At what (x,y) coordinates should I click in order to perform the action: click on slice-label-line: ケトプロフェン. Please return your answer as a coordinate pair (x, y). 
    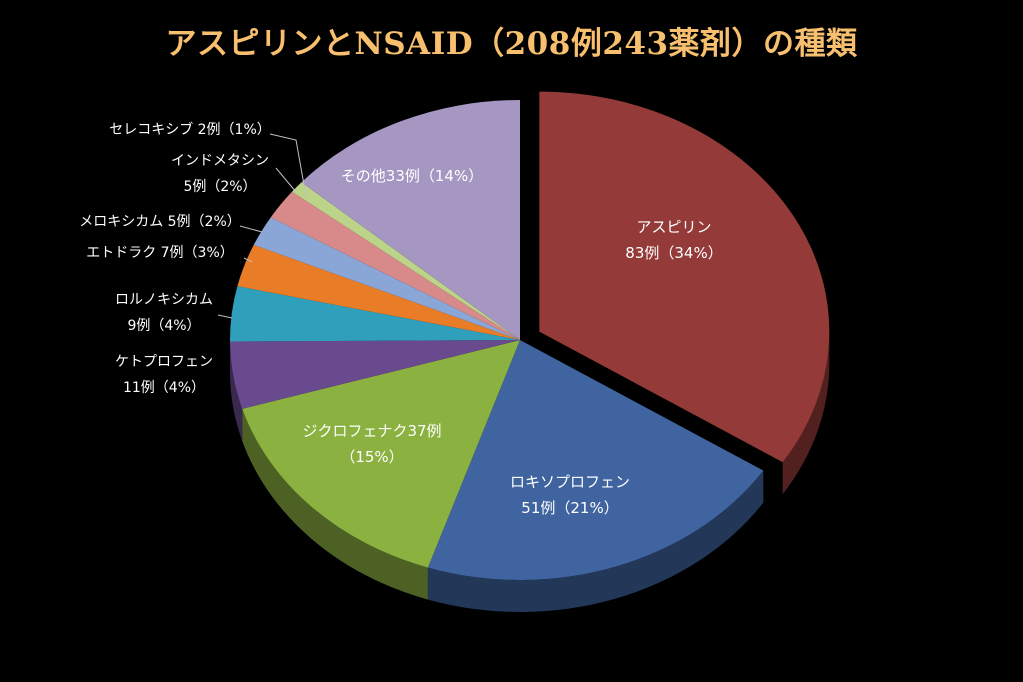
    Looking at the image, I should click on (164, 362).